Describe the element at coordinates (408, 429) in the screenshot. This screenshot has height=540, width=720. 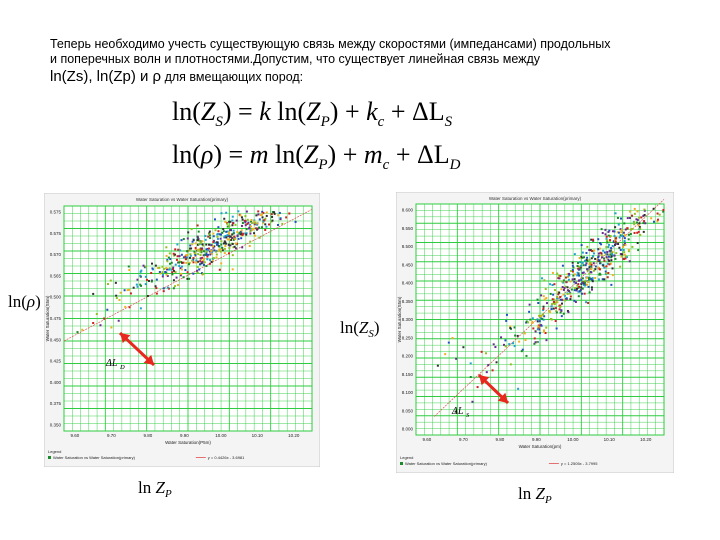
I see `y-tick-label: 8.000` at that location.